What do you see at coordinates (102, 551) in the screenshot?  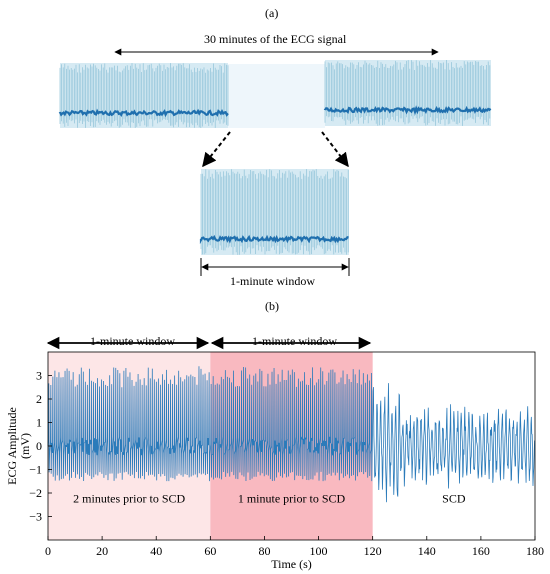 I see `x-tick-label: 20` at bounding box center [102, 551].